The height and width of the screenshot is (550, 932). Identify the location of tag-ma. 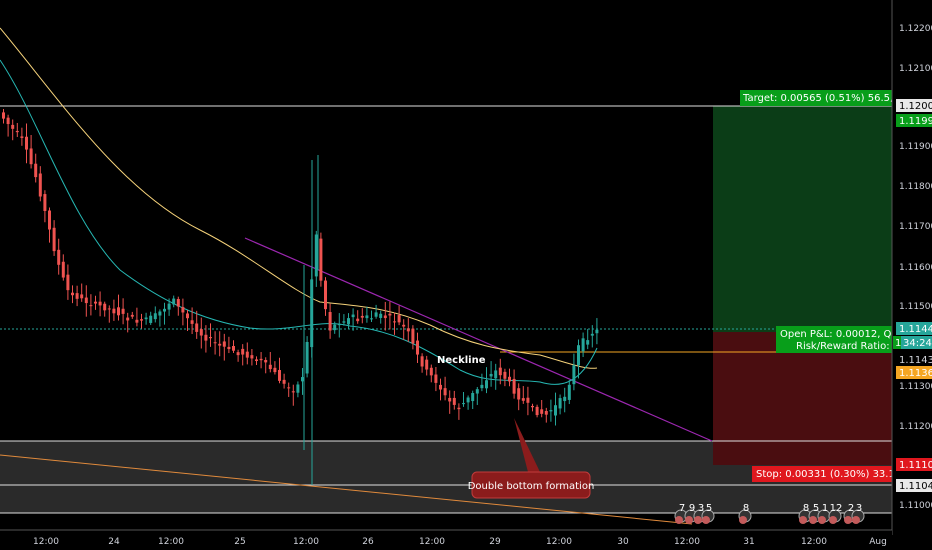
(914, 372).